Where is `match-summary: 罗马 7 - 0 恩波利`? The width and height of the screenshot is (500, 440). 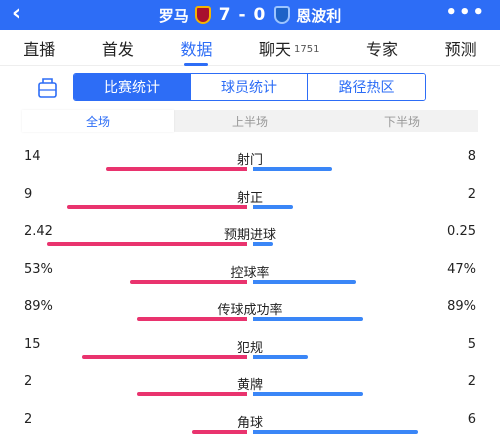
match-summary: 罗马 7 - 0 恩波利 is located at coordinates (250, 15).